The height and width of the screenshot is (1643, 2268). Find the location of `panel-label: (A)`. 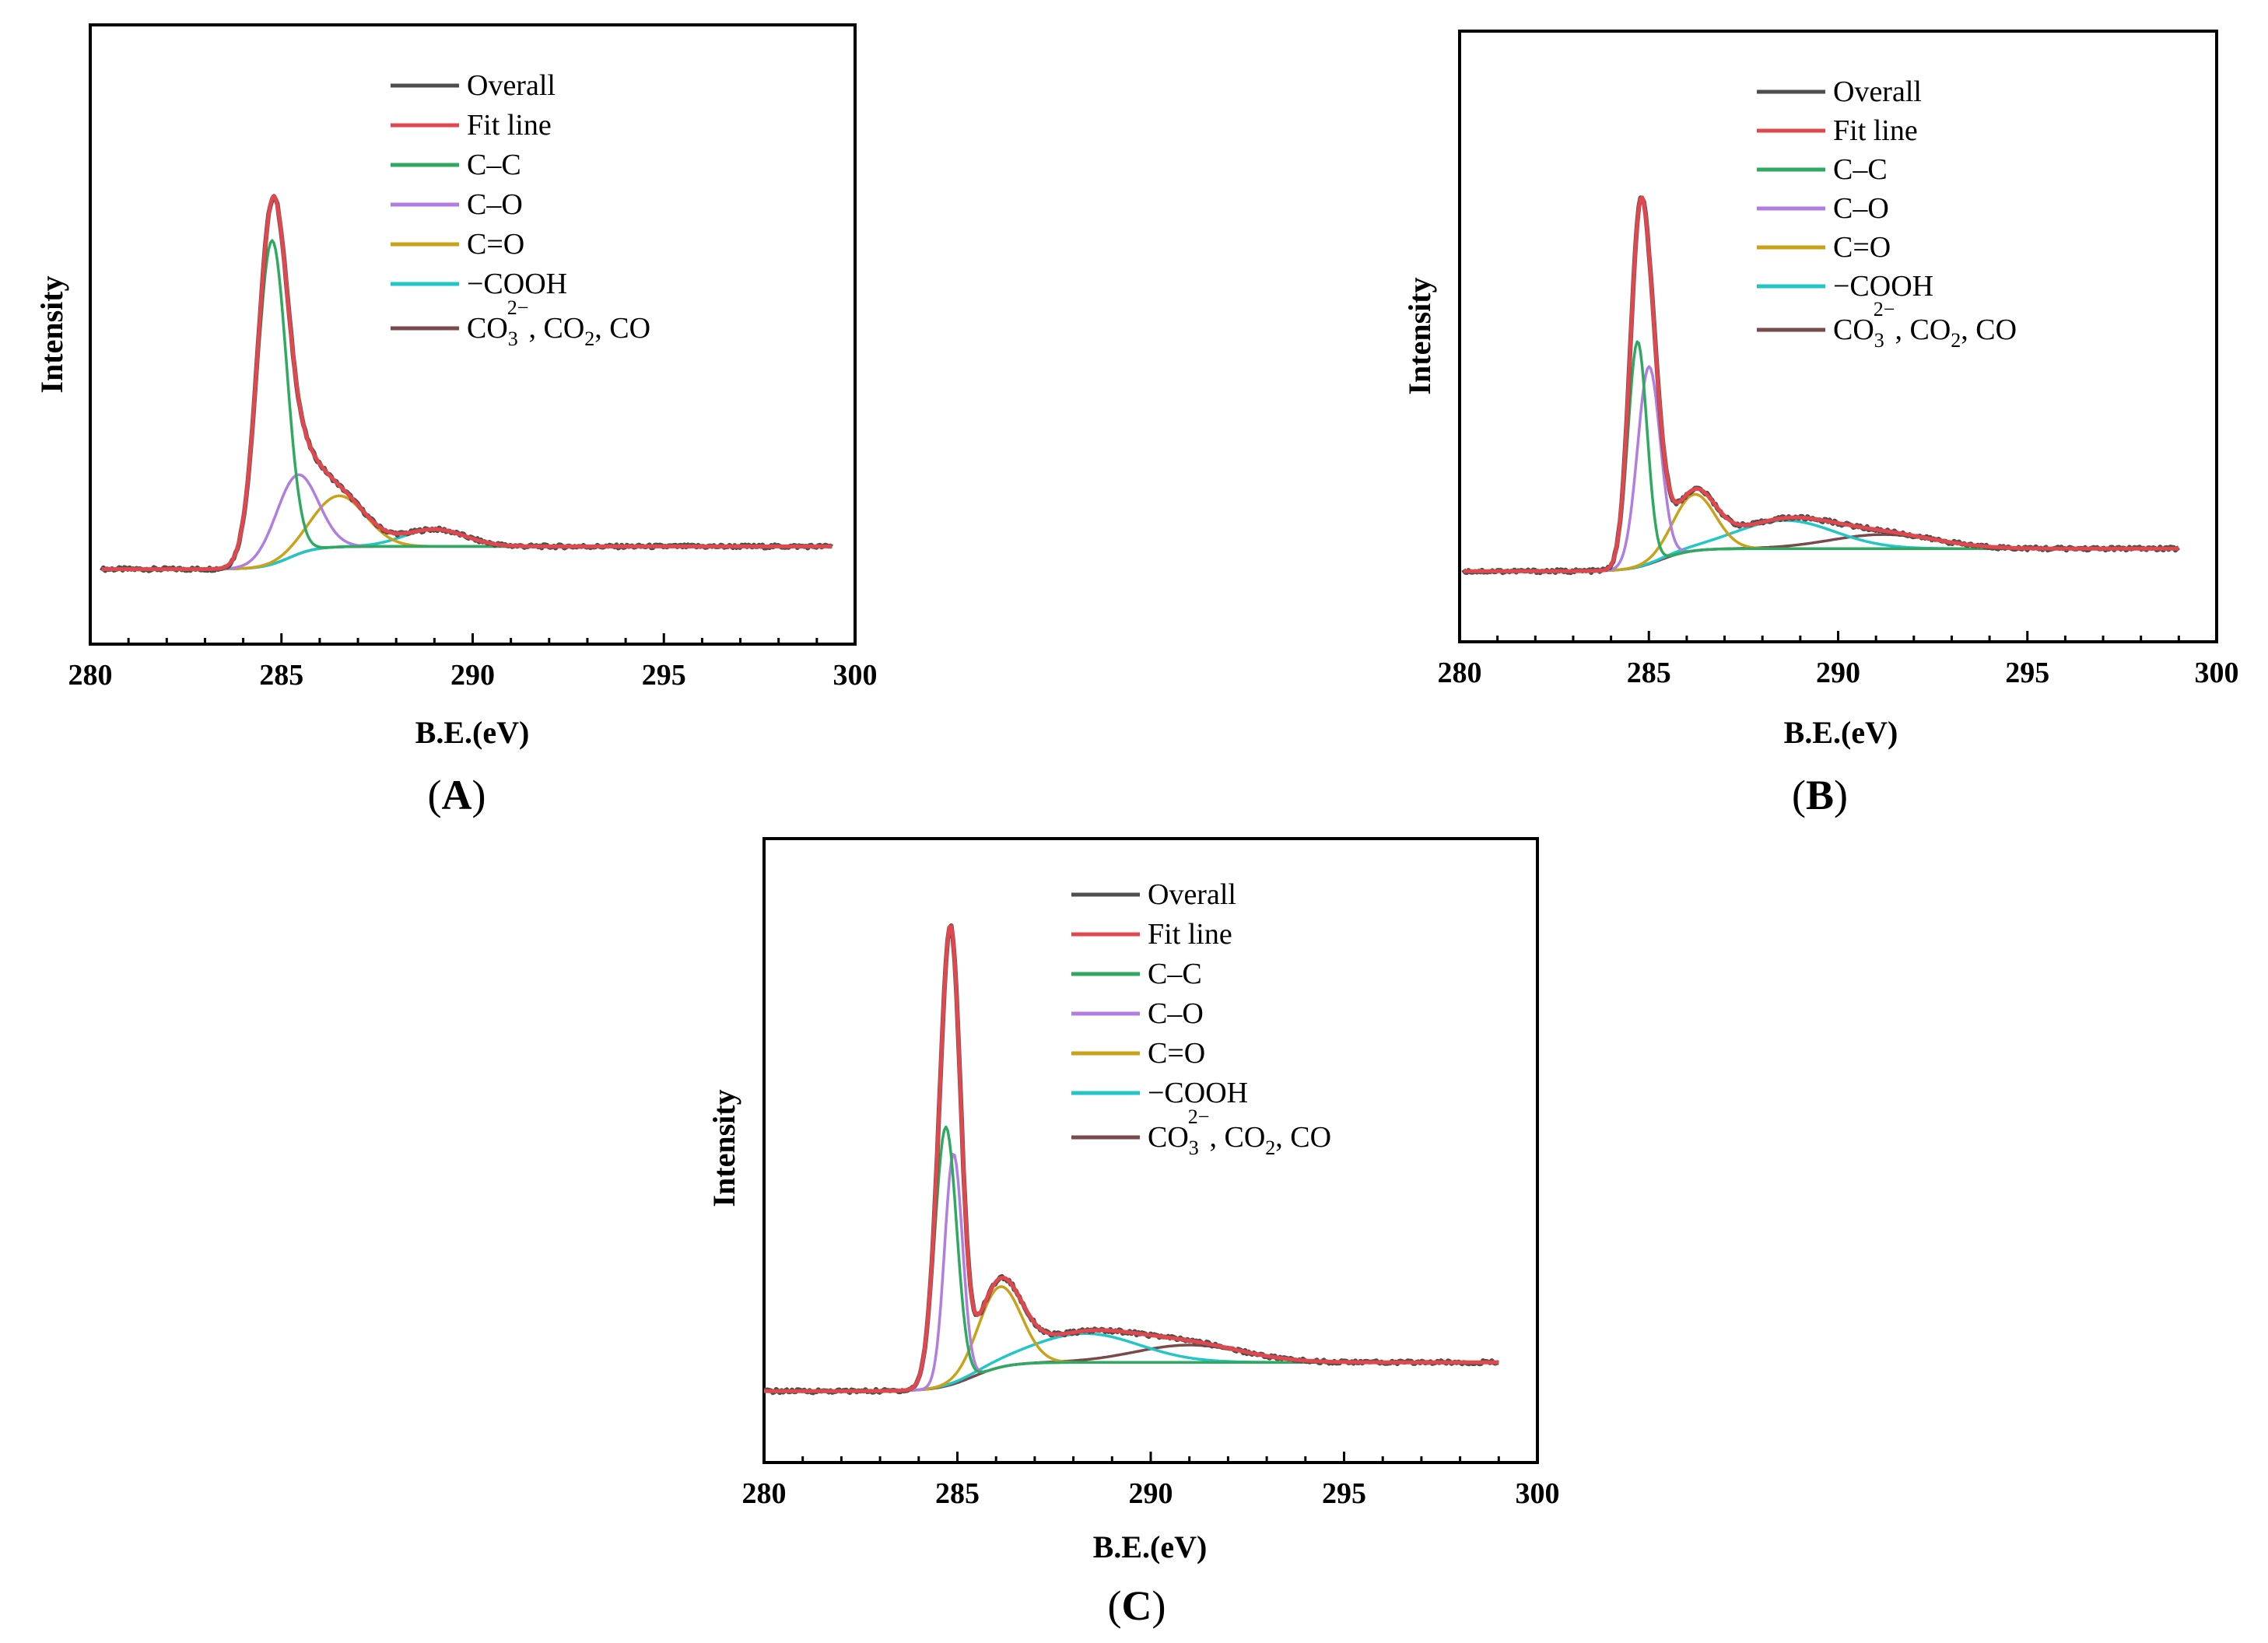

panel-label: (A) is located at coordinates (457, 795).